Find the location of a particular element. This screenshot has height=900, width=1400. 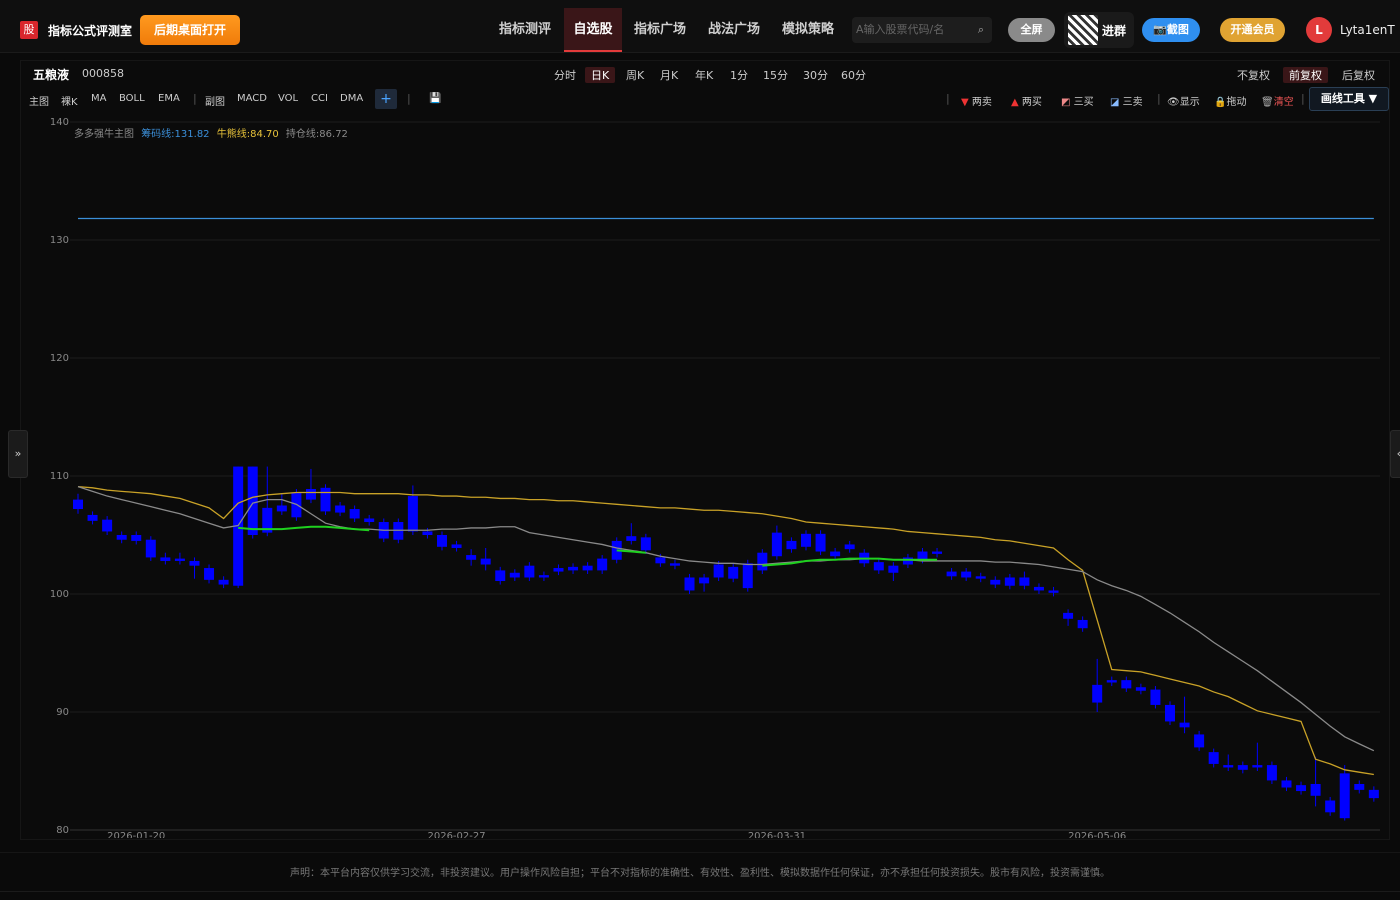

legend-item: 牛熊线:84.70 is located at coordinates (247, 134).